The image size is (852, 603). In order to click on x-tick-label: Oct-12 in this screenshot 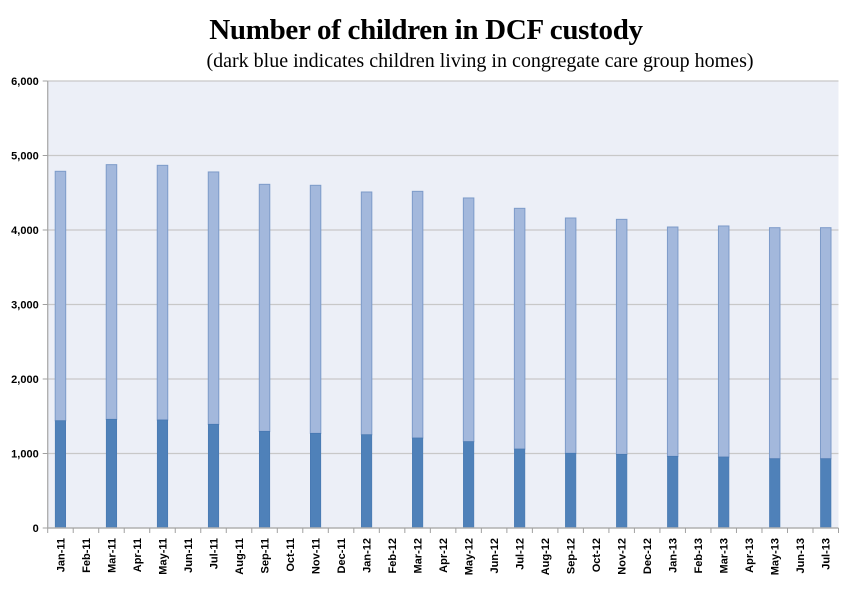, I will do `click(597, 555)`.